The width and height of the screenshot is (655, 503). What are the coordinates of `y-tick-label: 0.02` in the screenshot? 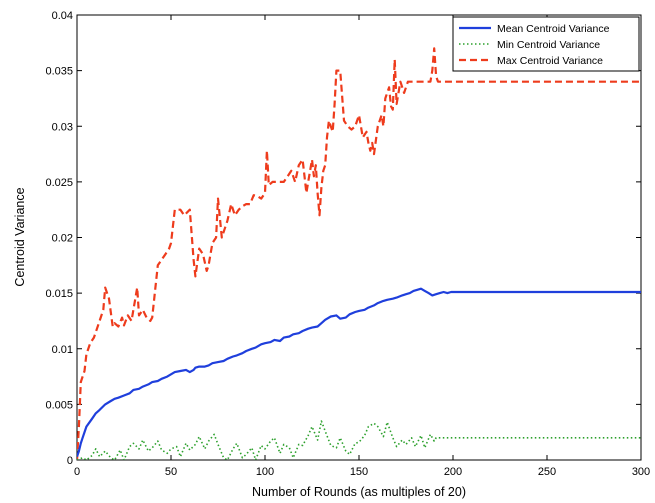 It's located at (62, 239).